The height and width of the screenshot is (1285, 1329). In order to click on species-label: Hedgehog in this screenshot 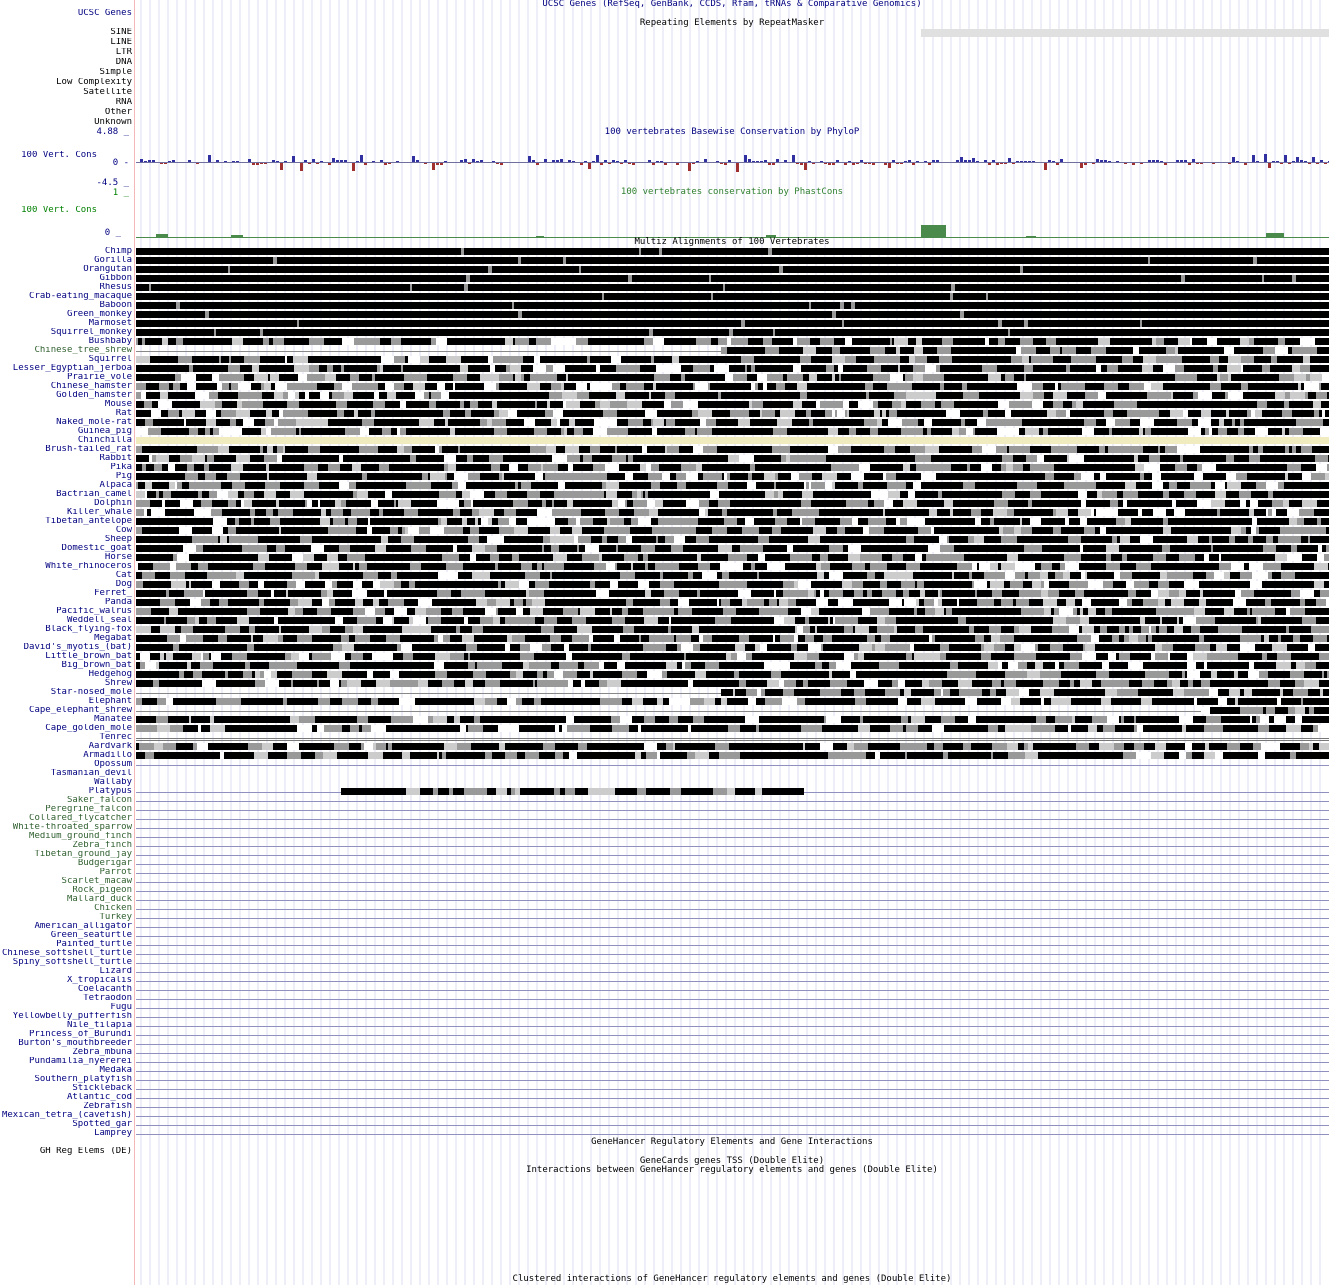, I will do `click(110, 674)`.